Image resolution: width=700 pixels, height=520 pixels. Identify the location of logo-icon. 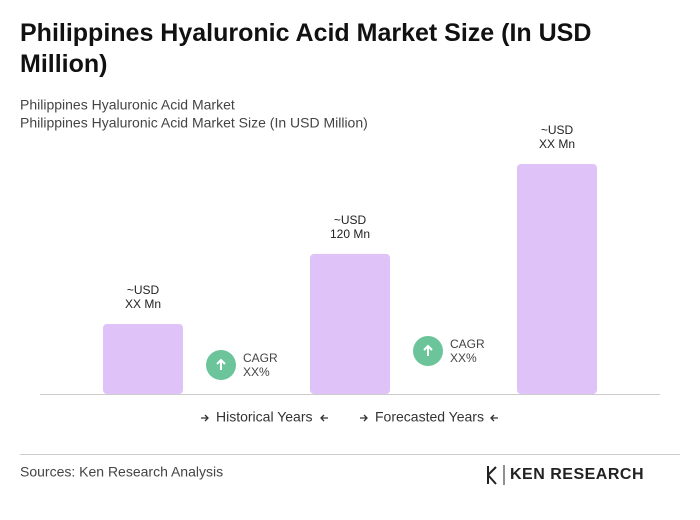
(496, 475).